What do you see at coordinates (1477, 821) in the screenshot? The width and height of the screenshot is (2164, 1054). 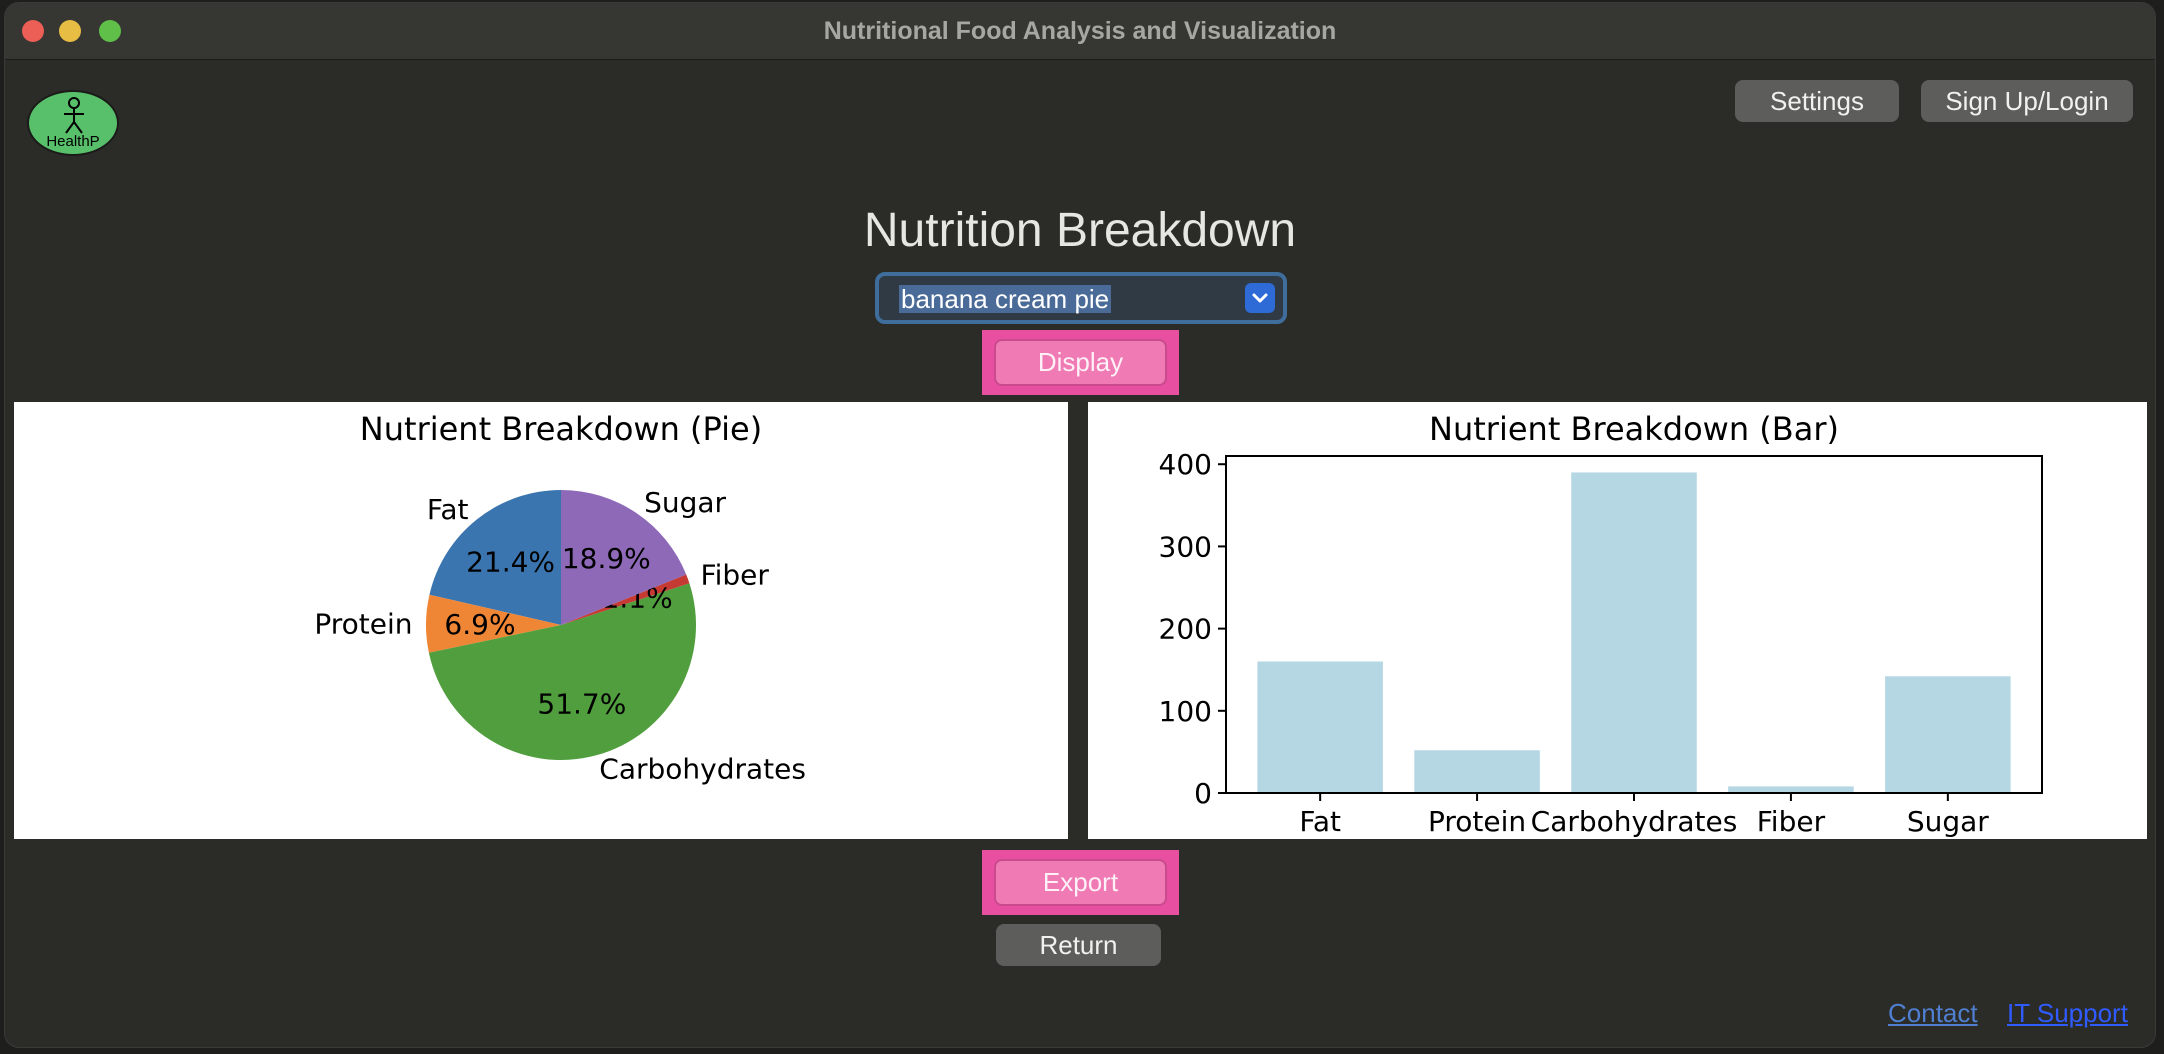 I see `x-tick-label-protein: Protein` at bounding box center [1477, 821].